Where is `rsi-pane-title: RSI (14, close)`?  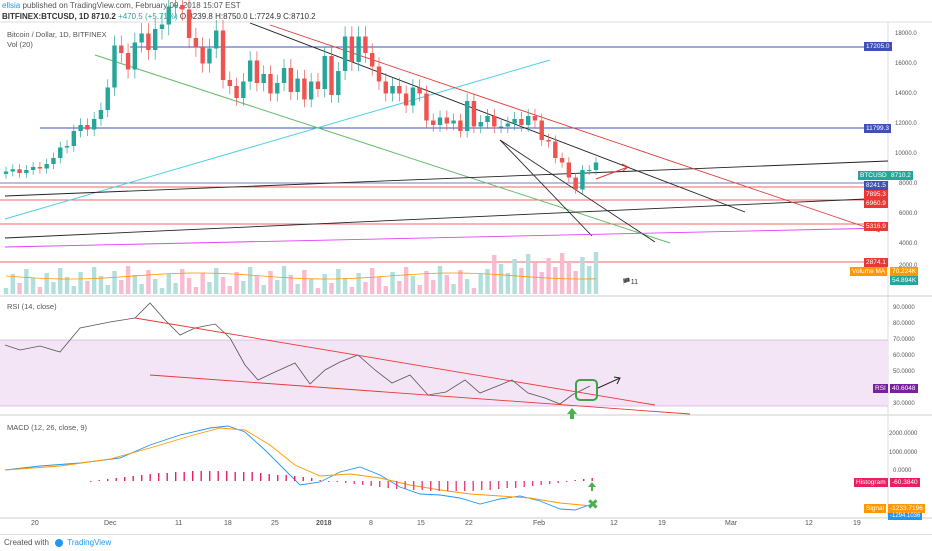 rsi-pane-title: RSI (14, close) is located at coordinates (32, 306).